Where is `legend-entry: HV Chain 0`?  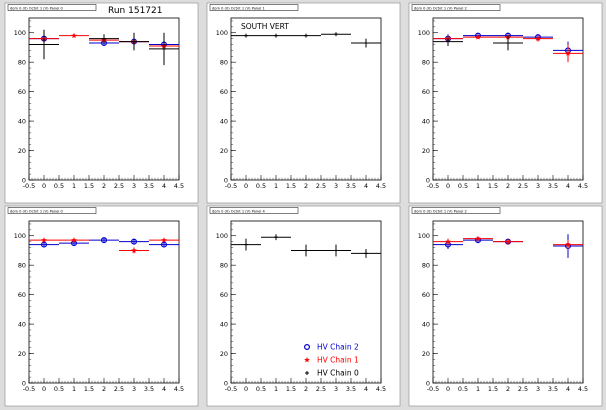 legend-entry: HV Chain 0 is located at coordinates (332, 373).